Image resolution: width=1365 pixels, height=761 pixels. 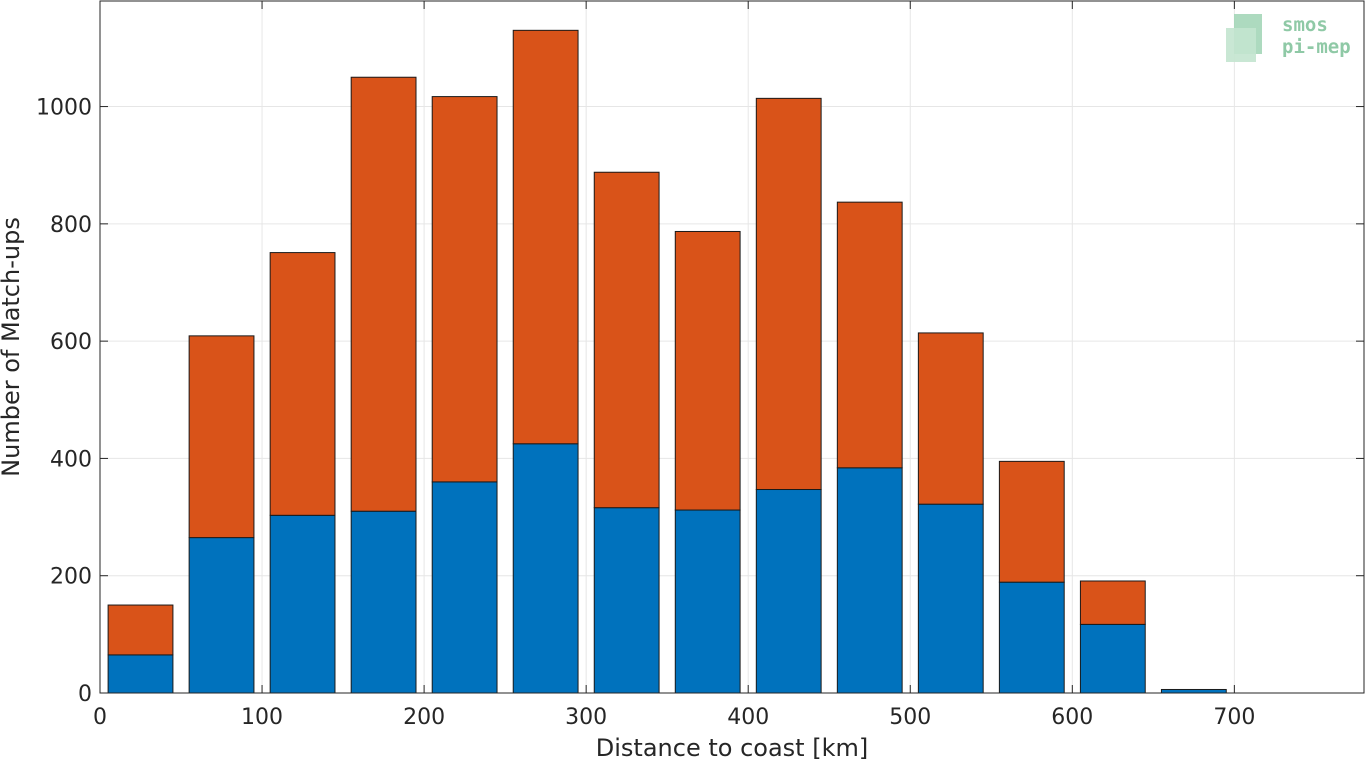 I want to click on x-tick-label: 100, so click(x=262, y=717).